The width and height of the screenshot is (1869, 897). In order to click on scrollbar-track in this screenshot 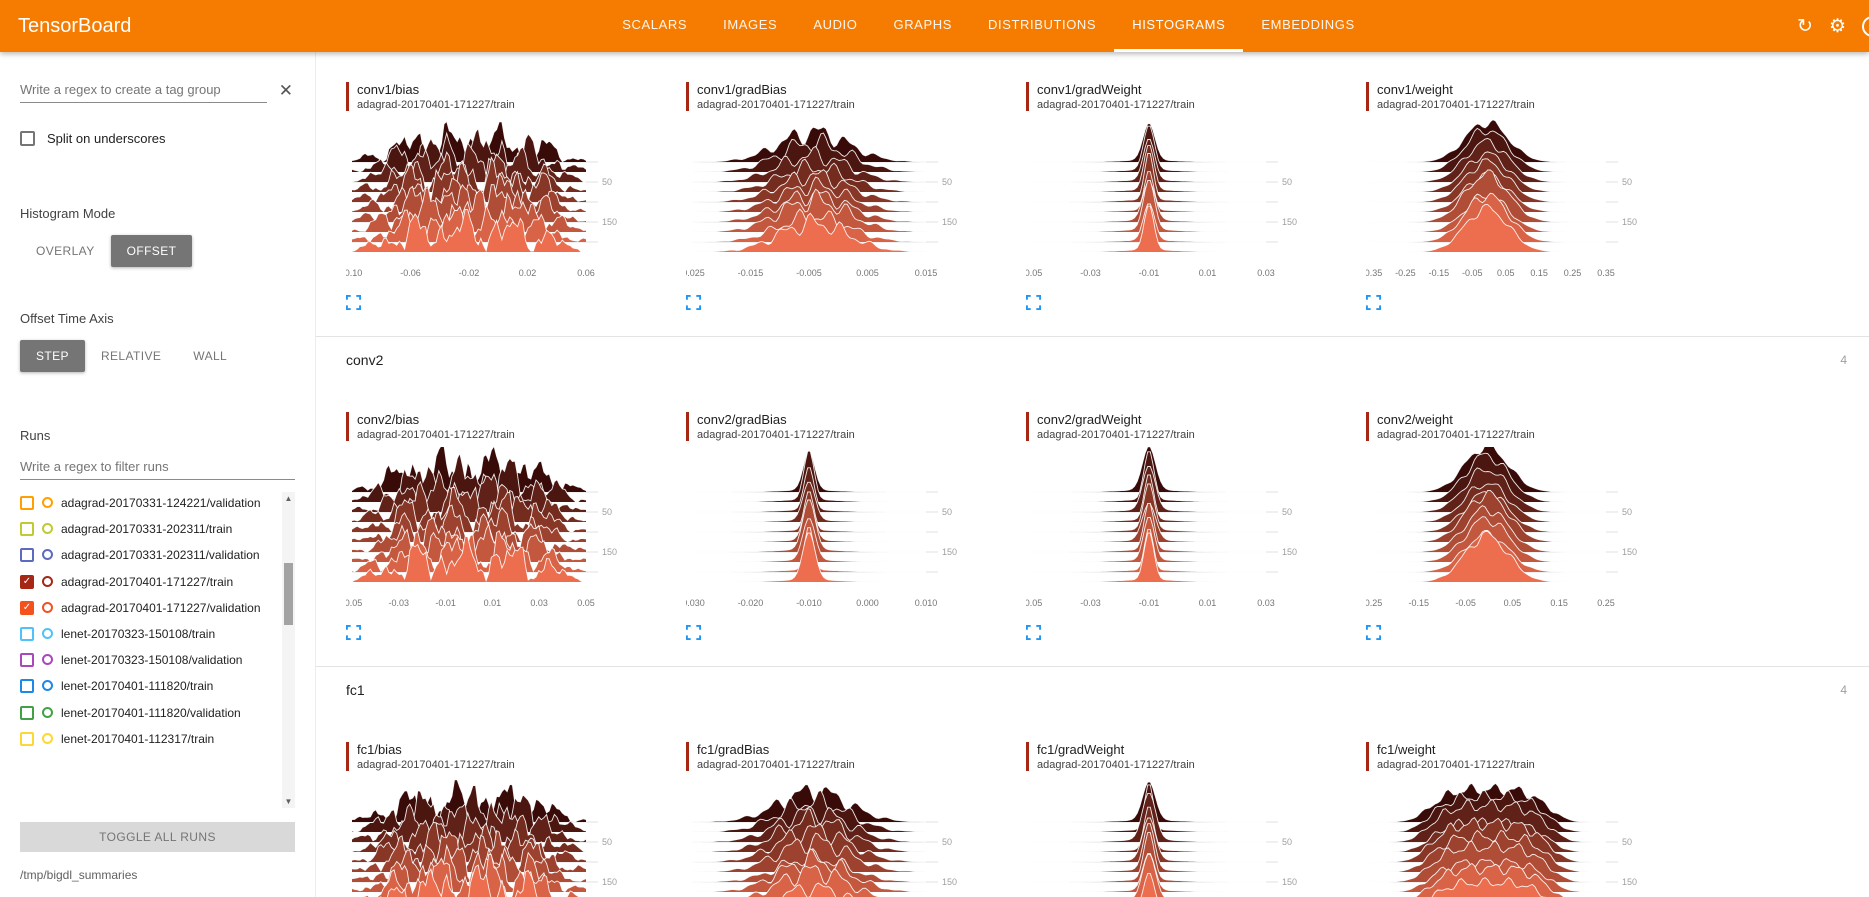, I will do `click(288, 650)`.